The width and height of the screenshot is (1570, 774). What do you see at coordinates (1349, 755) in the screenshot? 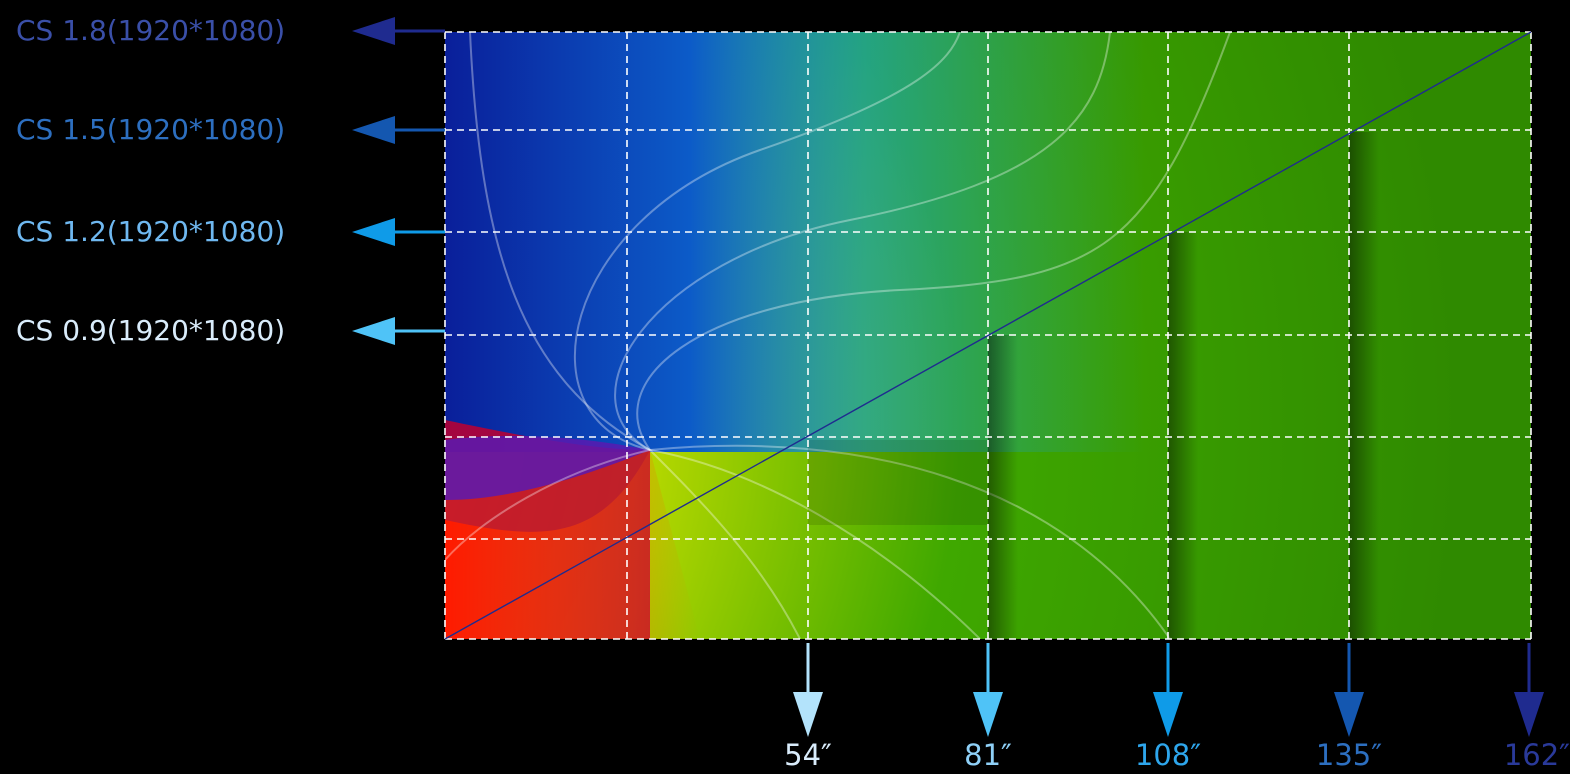
I see `size-label-135: 135″` at bounding box center [1349, 755].